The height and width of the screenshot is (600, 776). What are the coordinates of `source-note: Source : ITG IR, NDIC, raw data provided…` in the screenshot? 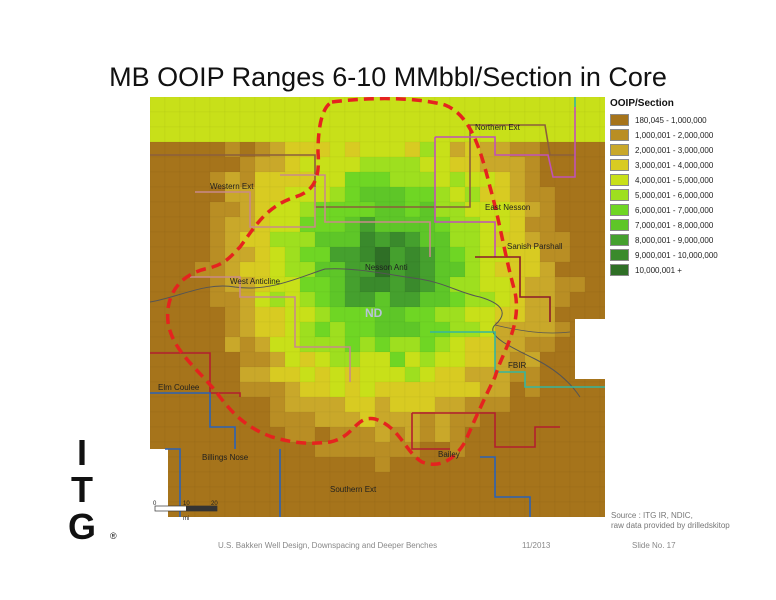 It's located at (670, 521).